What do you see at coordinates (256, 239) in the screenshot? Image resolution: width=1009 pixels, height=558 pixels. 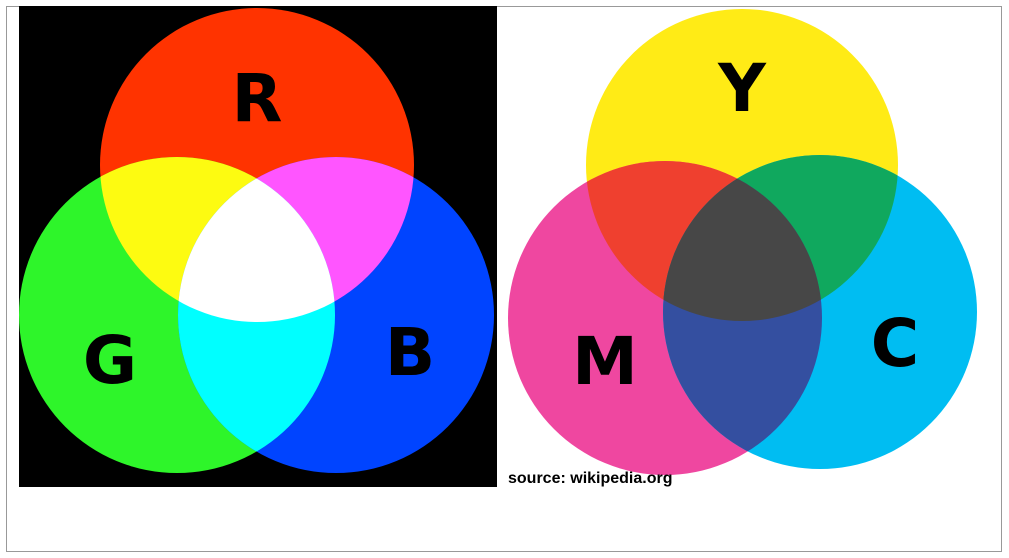 I see `white-overlap` at bounding box center [256, 239].